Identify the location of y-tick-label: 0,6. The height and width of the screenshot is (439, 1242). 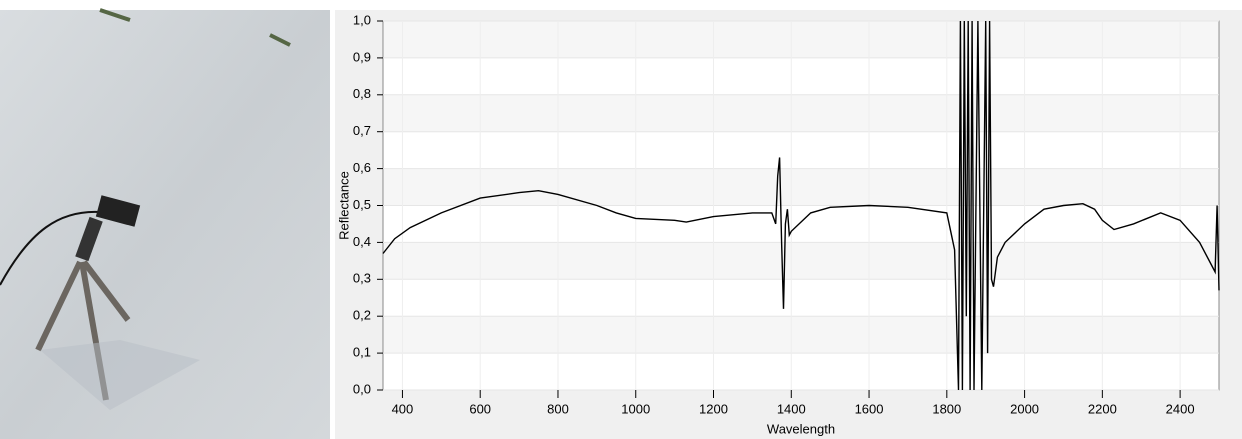
(362, 167).